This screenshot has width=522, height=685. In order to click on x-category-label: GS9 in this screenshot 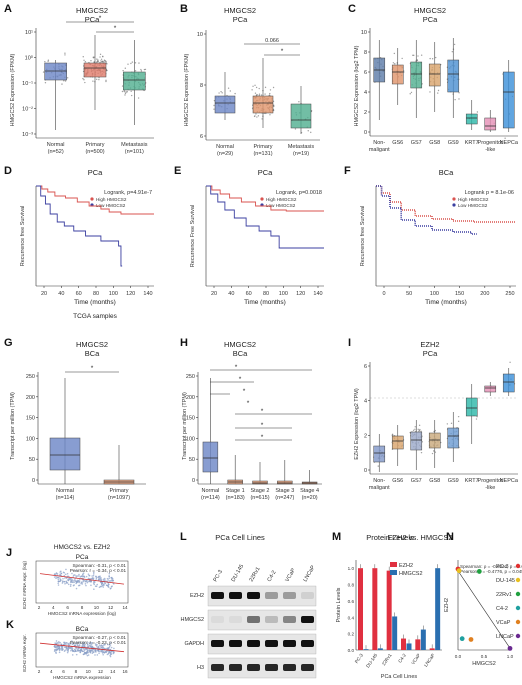, I will do `click(453, 481)`.